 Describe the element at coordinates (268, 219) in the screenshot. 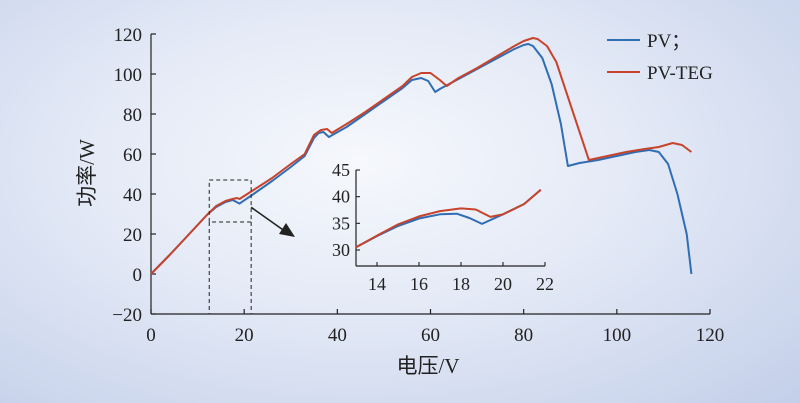

I see `zoom-arrow-shaft` at that location.